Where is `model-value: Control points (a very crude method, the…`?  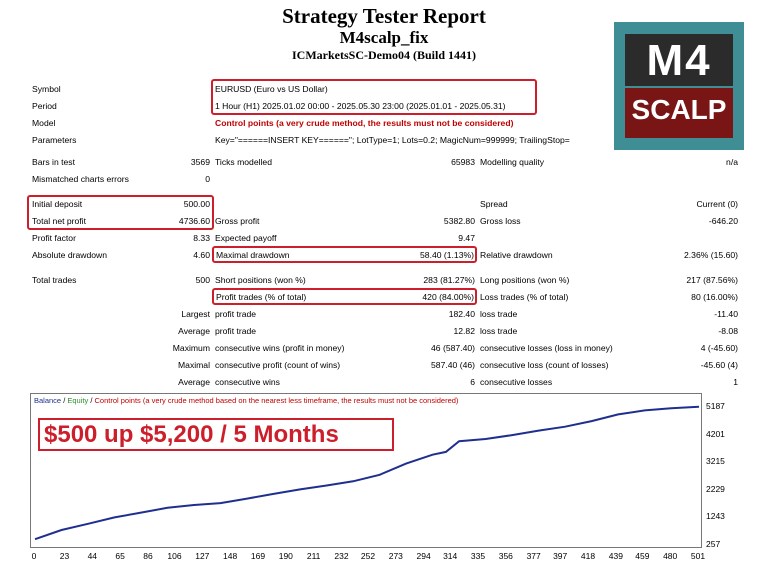 model-value: Control points (a very crude method, the… is located at coordinates (364, 123).